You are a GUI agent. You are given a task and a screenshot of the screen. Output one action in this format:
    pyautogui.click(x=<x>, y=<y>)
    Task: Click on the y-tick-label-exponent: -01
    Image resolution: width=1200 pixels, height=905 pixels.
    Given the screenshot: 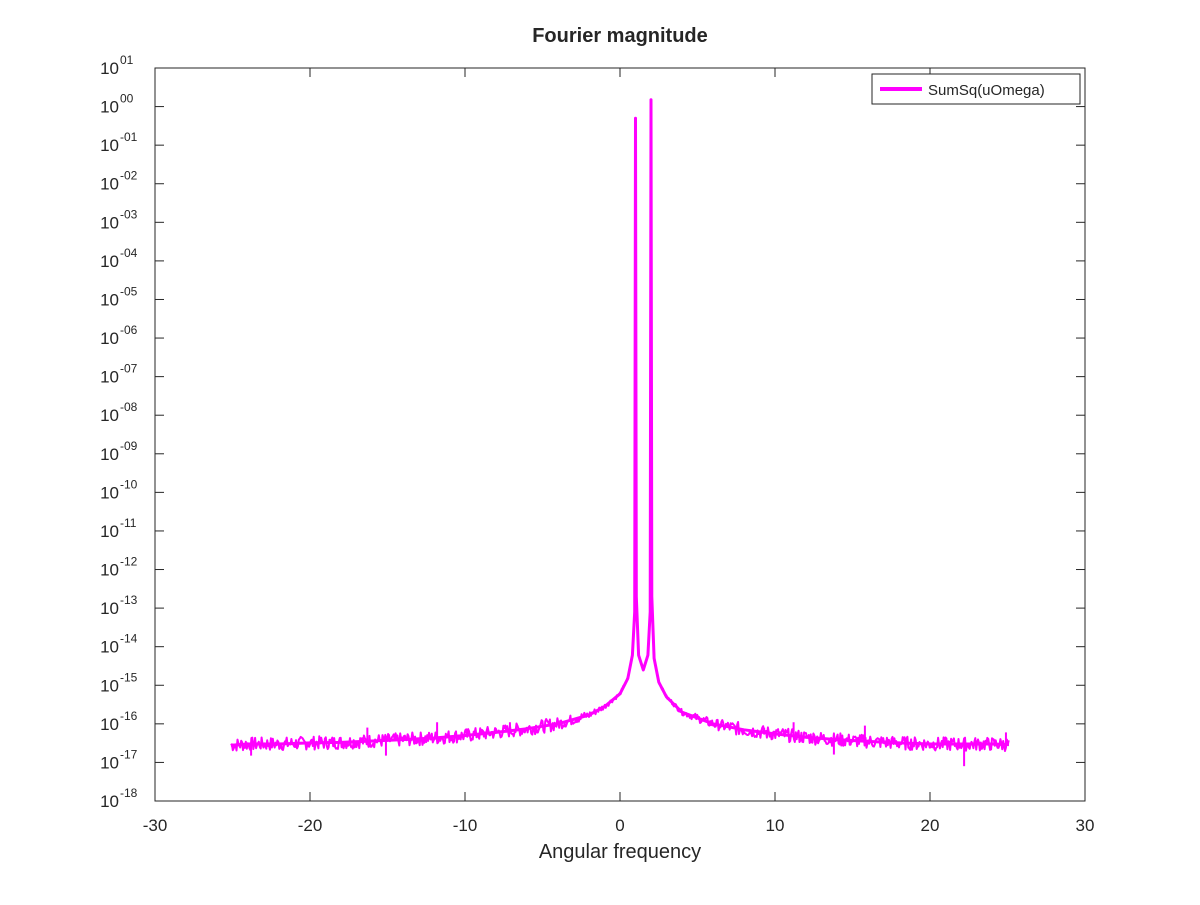 What is the action you would take?
    pyautogui.click(x=129, y=137)
    